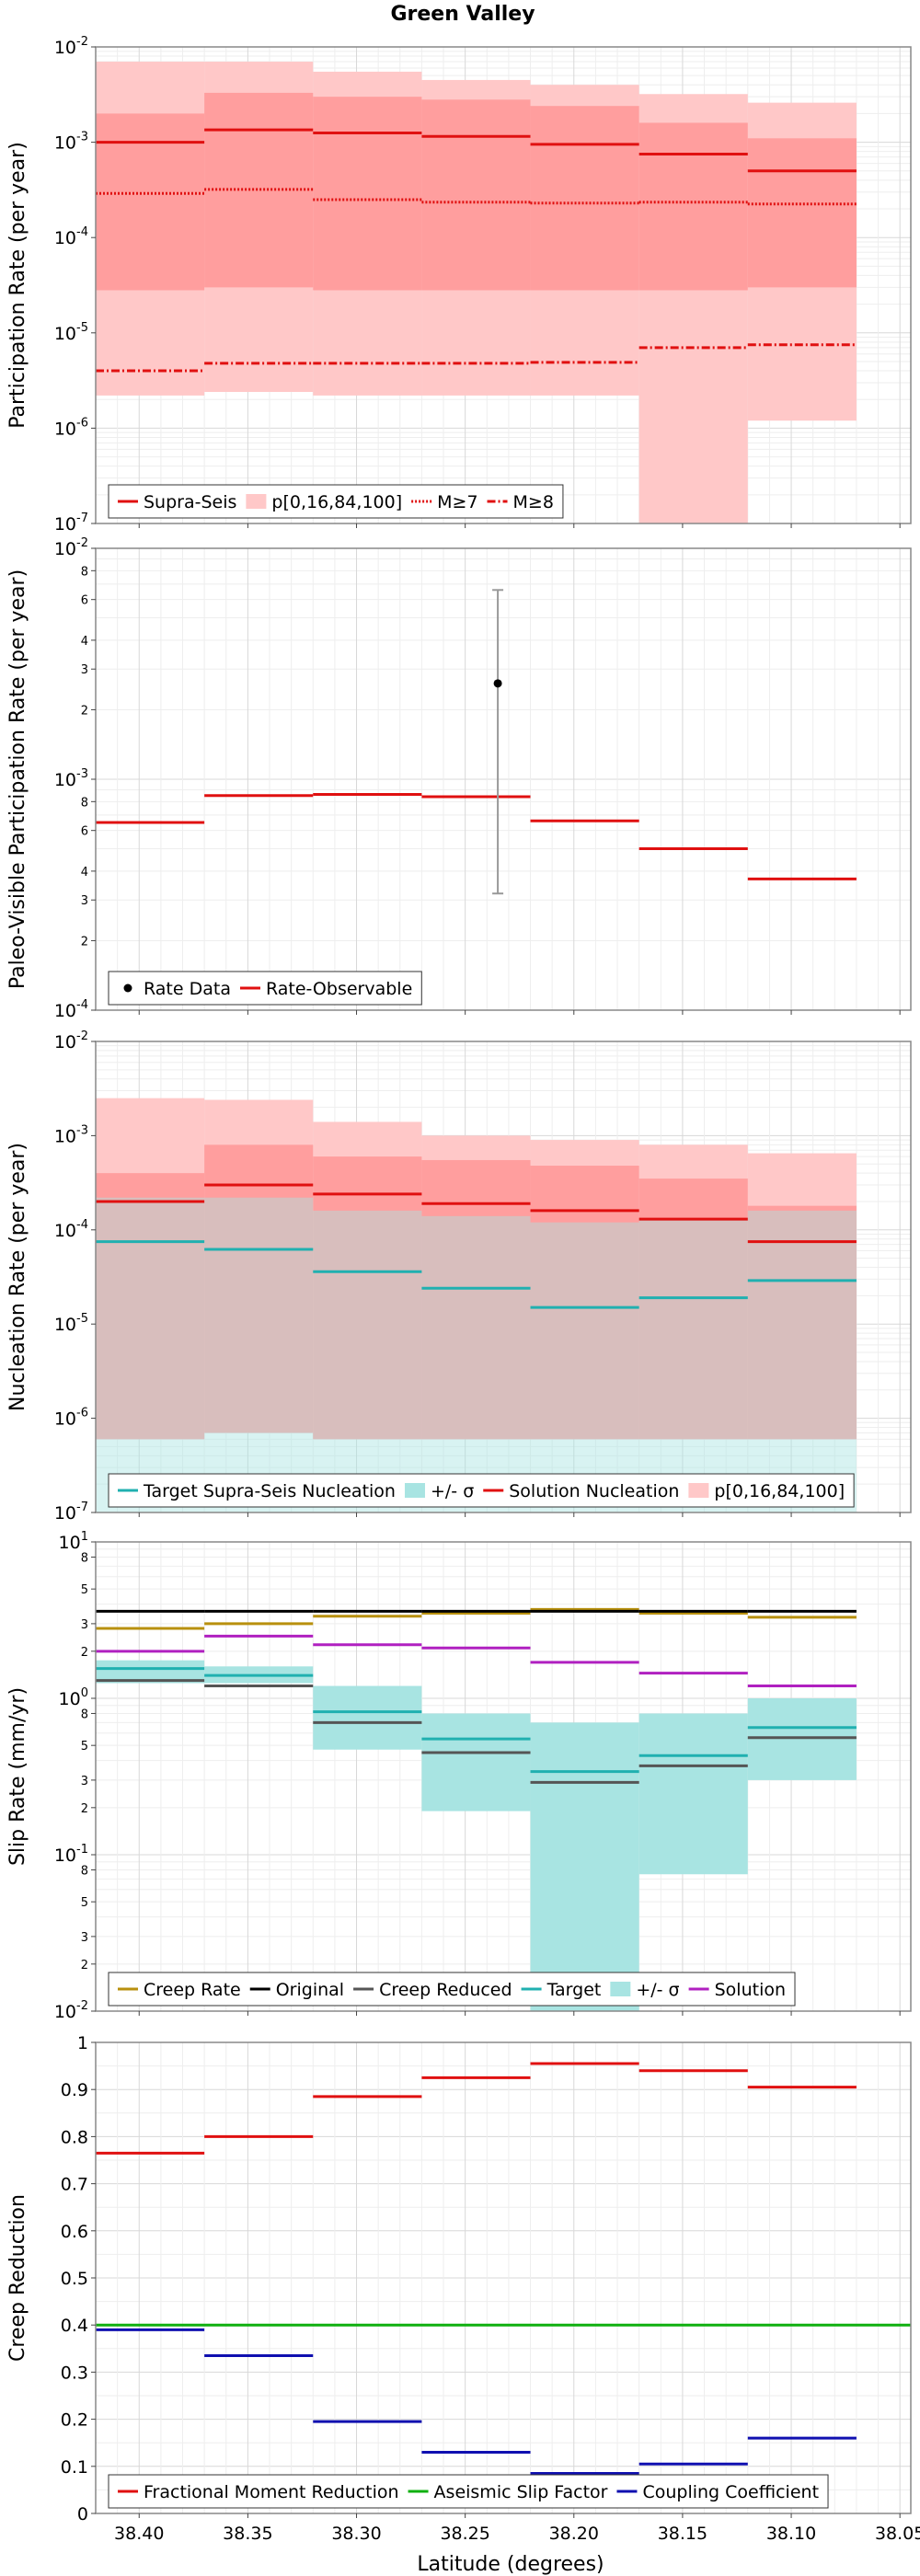  I want to click on y-tick-label: 0.2, so click(74, 2420).